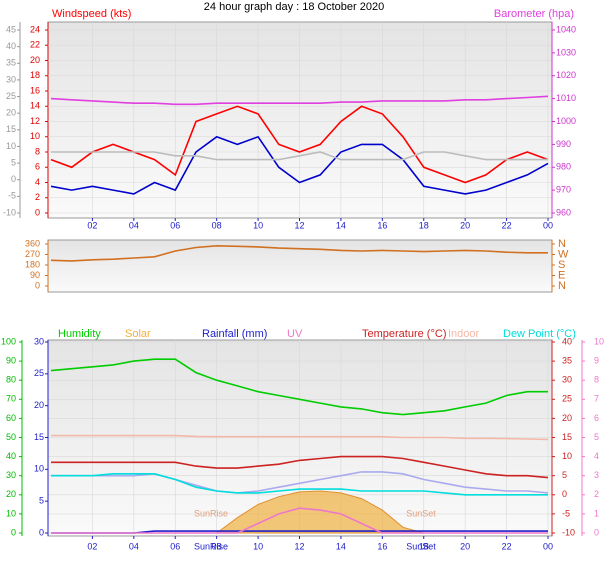 Image resolution: width=608 pixels, height=561 pixels. What do you see at coordinates (35, 275) in the screenshot?
I see `y-tick-label: 90` at bounding box center [35, 275].